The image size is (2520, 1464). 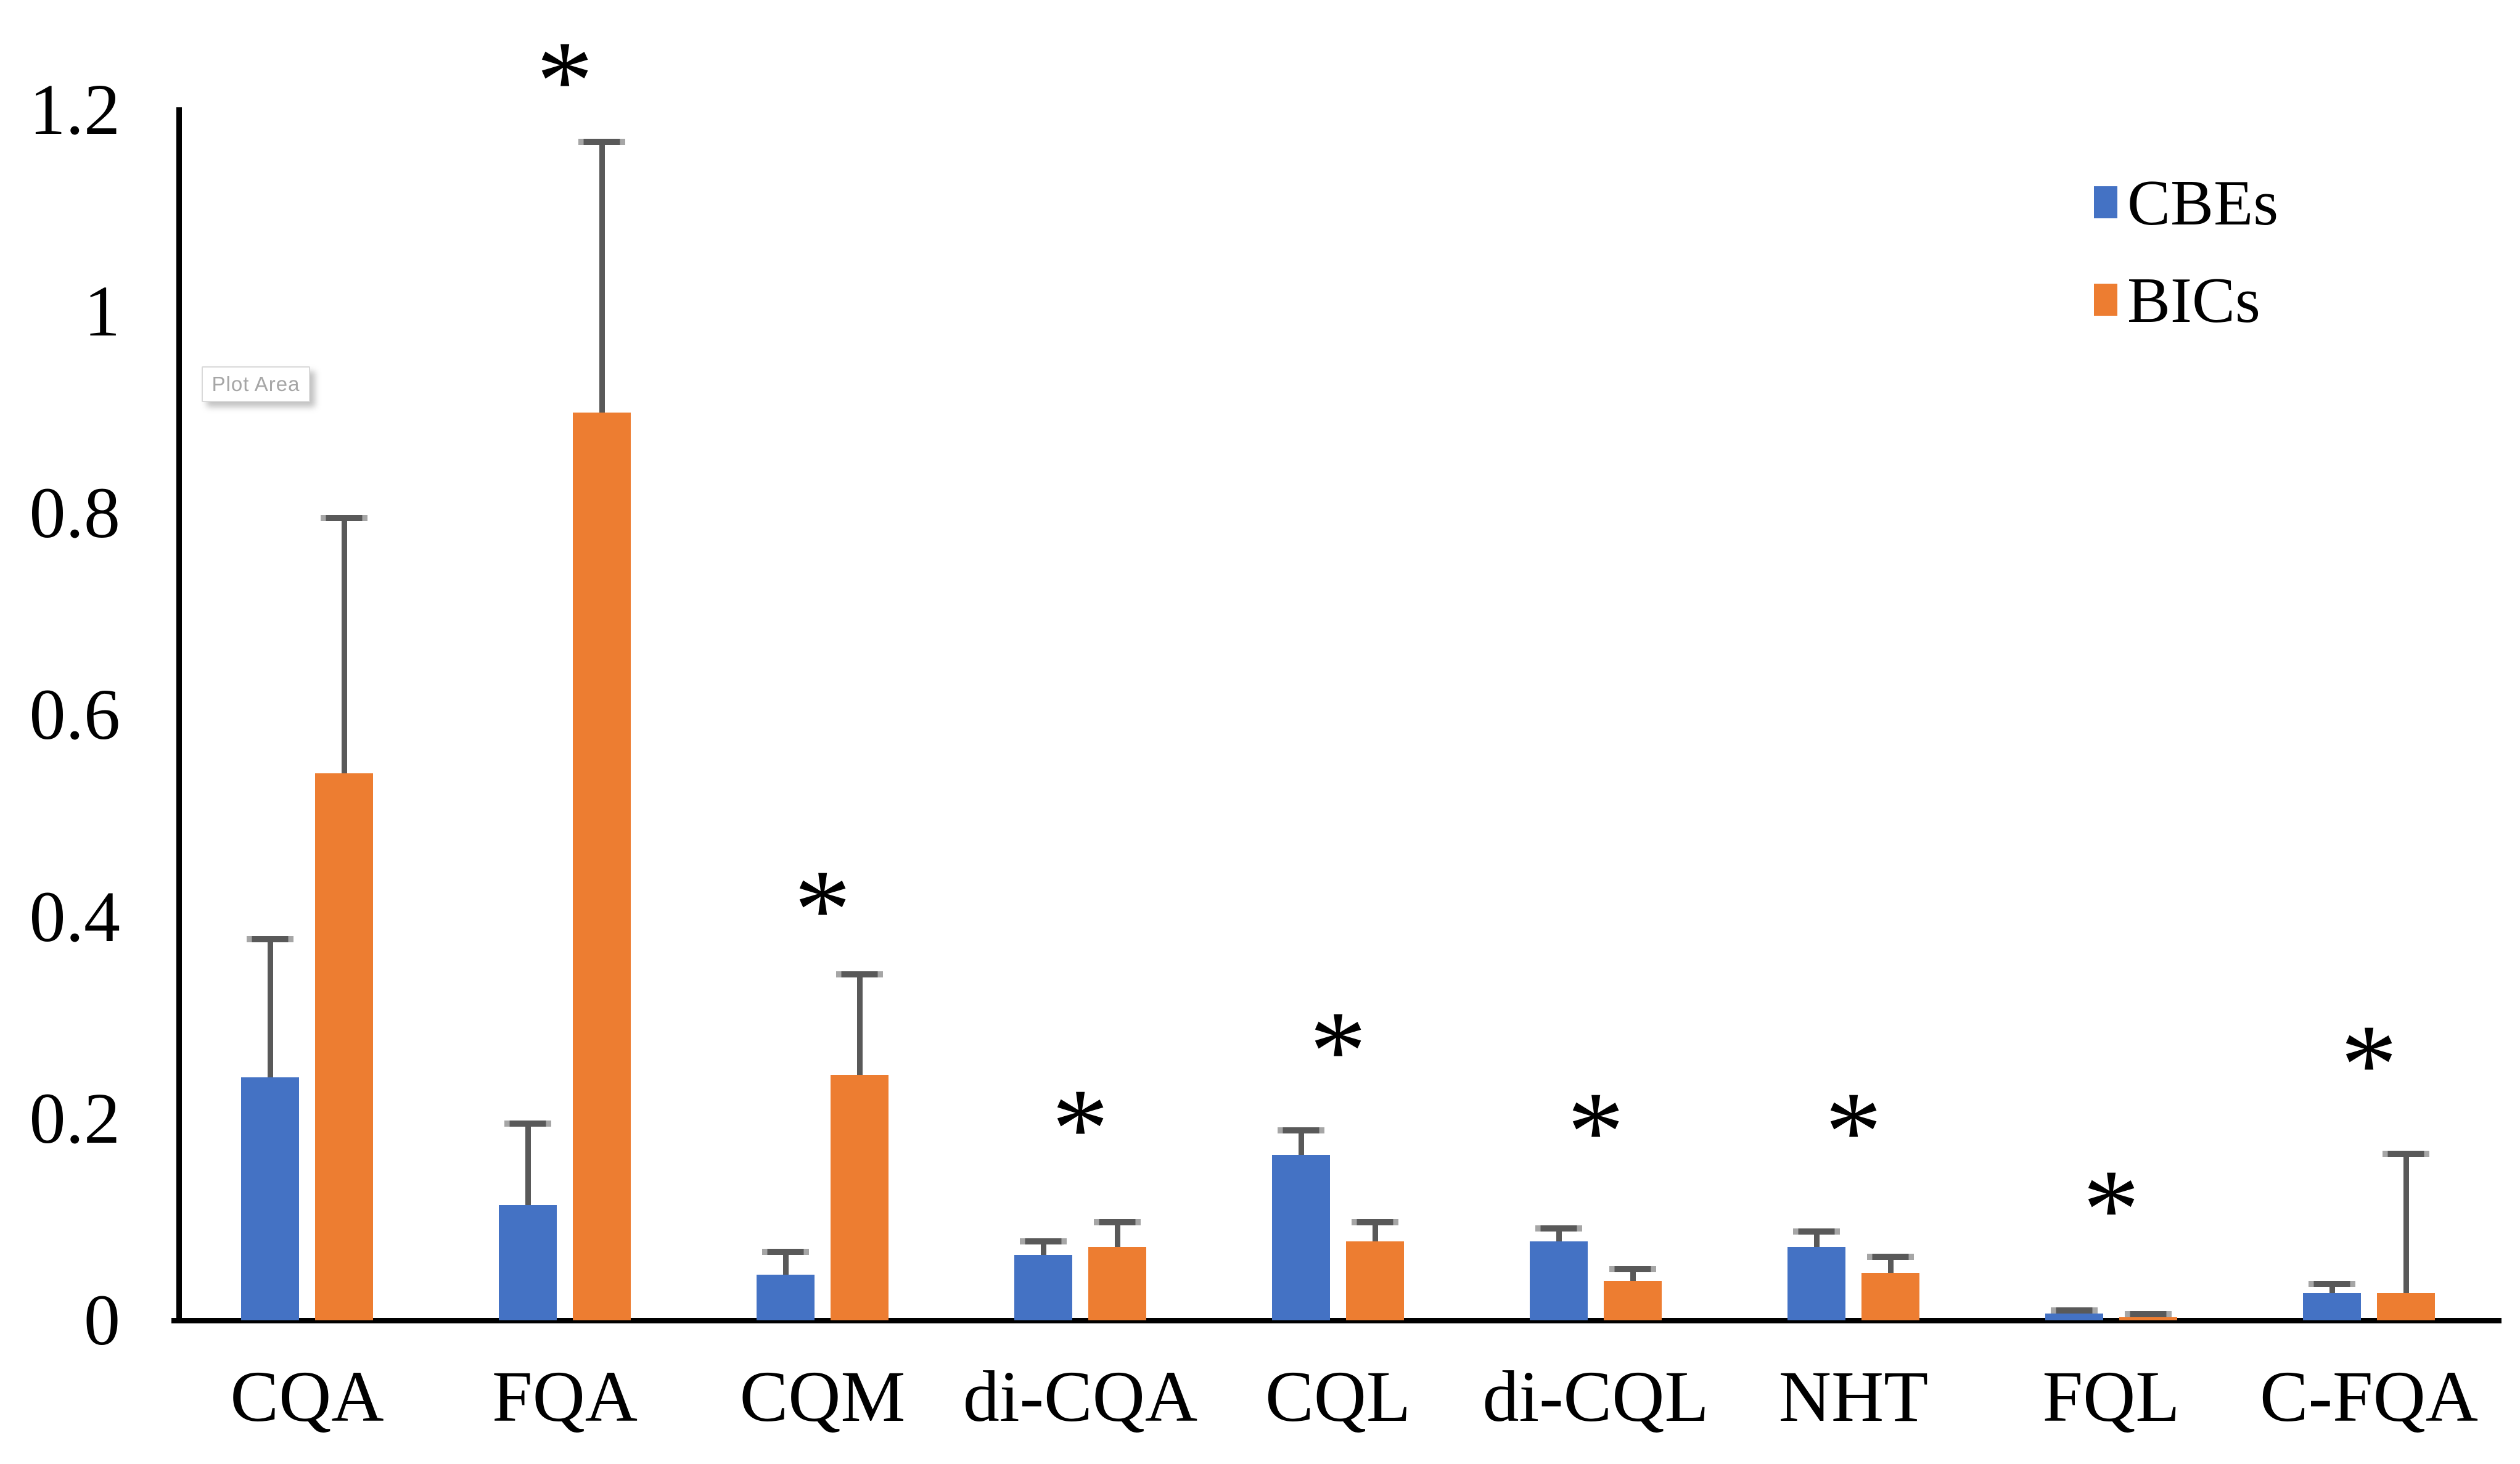 I want to click on error-cap-BICs-C-FQA, so click(x=2406, y=1154).